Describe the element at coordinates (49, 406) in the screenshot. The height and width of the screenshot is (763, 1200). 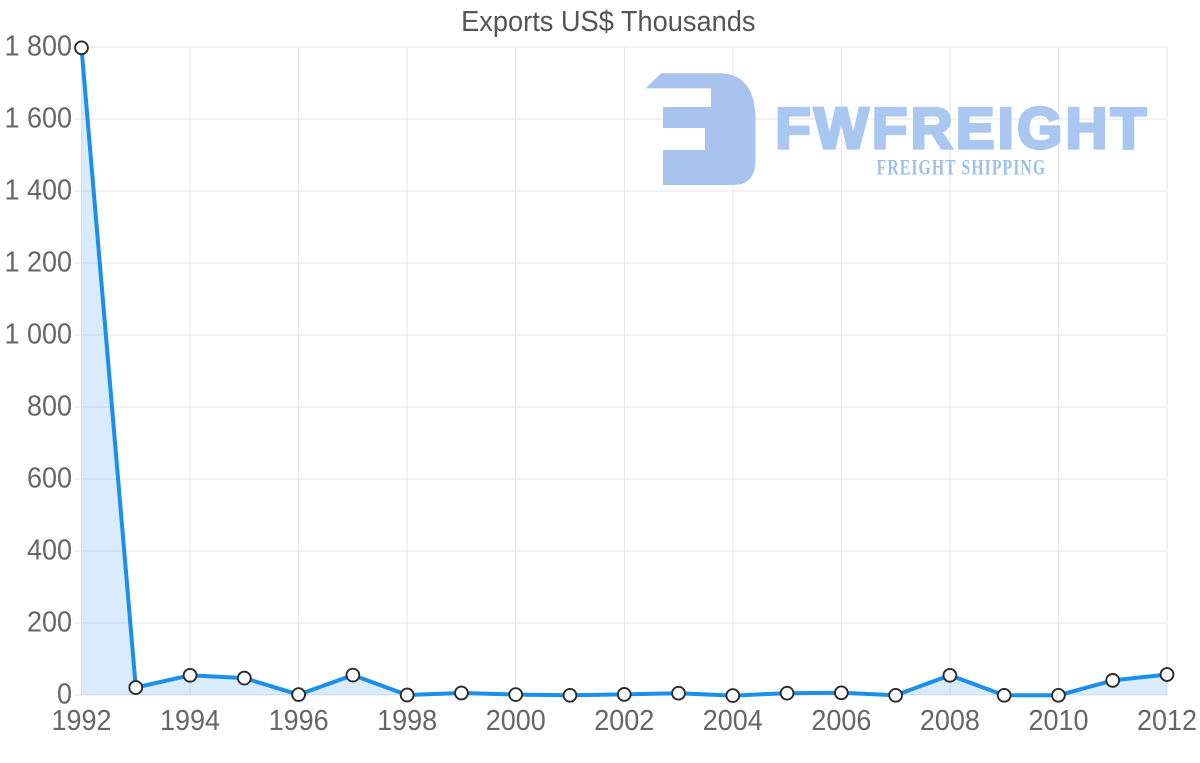
I see `svg-text: 800` at that location.